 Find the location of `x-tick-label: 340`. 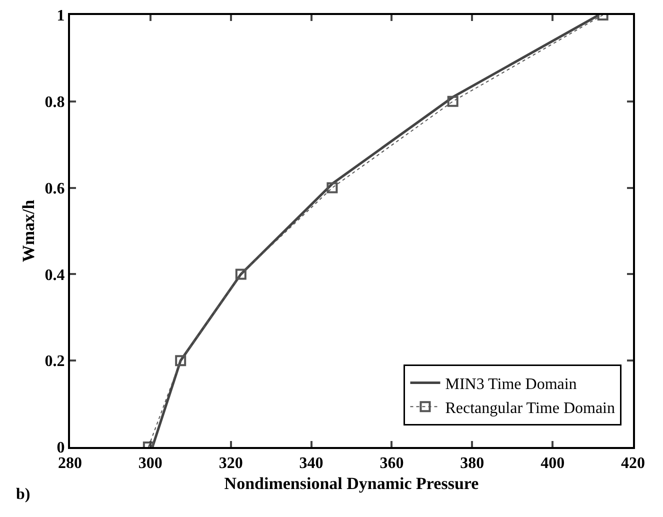

x-tick-label: 340 is located at coordinates (311, 463).